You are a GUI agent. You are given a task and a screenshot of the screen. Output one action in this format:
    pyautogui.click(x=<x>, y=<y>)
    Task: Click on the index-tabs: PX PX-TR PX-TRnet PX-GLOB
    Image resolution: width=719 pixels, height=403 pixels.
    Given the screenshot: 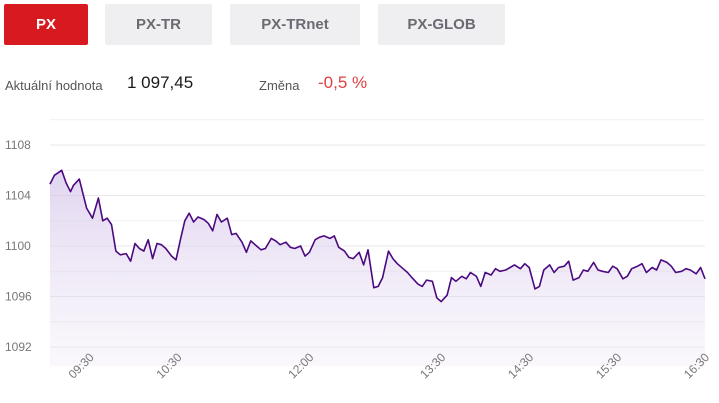 What is the action you would take?
    pyautogui.click(x=359, y=25)
    